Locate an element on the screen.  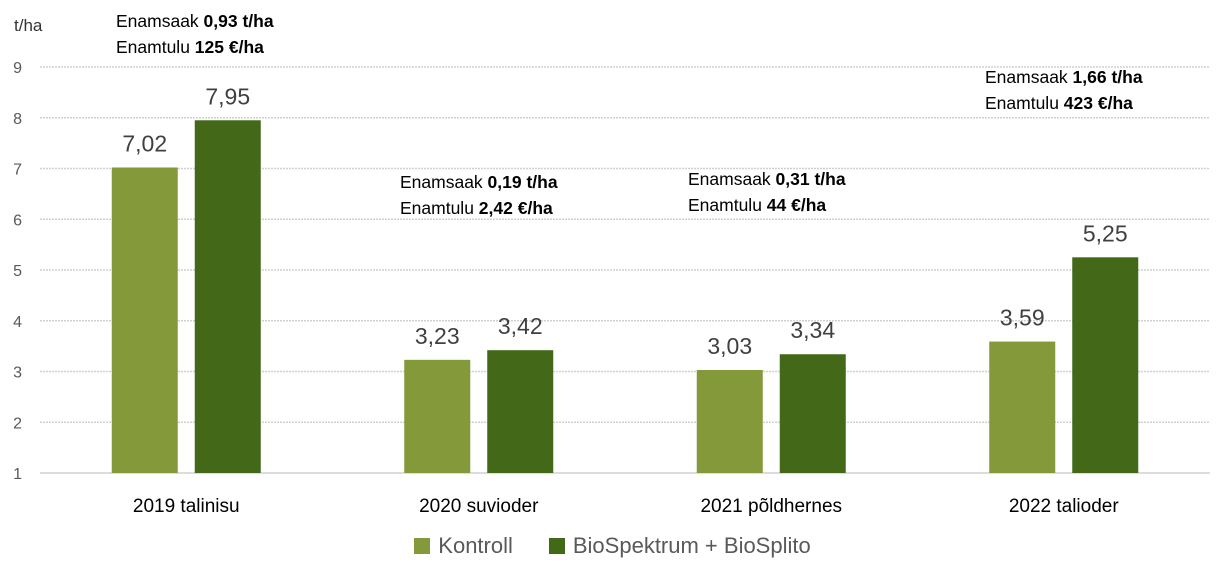
annotation-2019: Enamsaak 0,93 t/ha Enamtulu 125 €/ha is located at coordinates (195, 34).